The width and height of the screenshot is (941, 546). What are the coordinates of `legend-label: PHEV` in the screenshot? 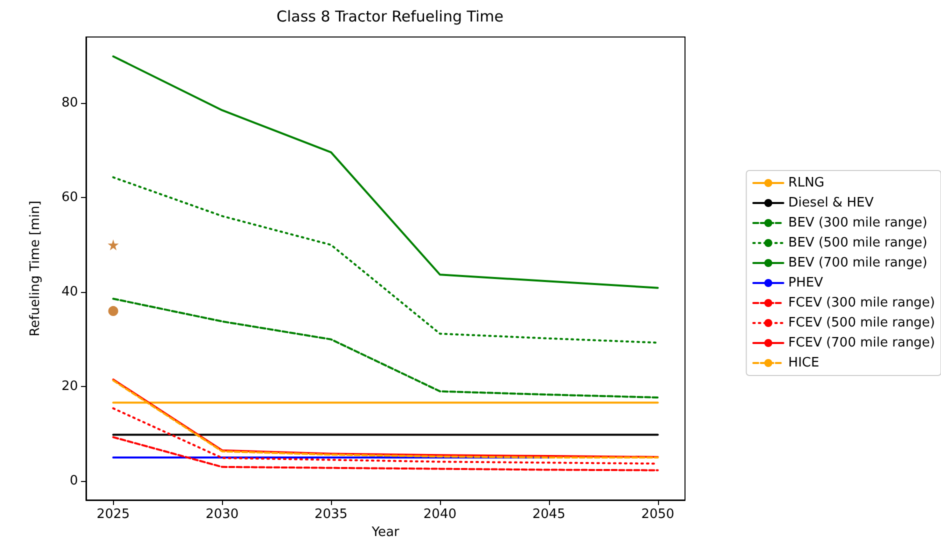 It's located at (806, 283).